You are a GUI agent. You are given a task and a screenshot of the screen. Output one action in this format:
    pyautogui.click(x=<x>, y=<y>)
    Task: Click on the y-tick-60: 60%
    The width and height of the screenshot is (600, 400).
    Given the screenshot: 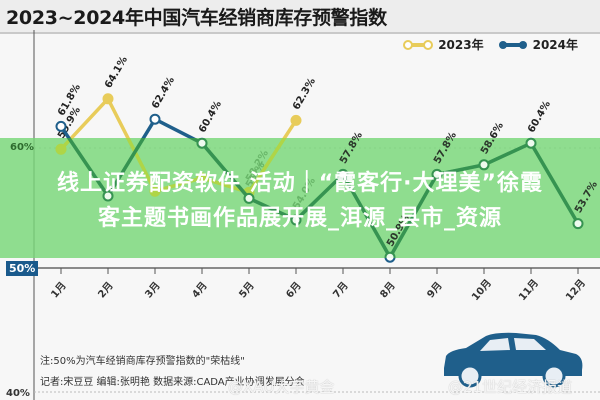 What is the action you would take?
    pyautogui.click(x=22, y=147)
    